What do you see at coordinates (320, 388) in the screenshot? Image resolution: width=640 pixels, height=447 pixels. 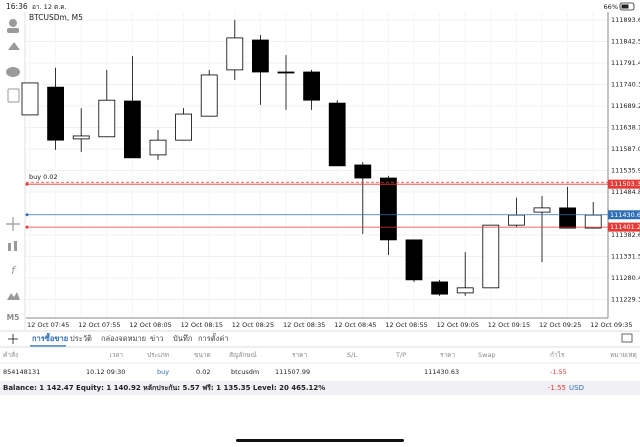 I see `balance-bar` at bounding box center [320, 388].